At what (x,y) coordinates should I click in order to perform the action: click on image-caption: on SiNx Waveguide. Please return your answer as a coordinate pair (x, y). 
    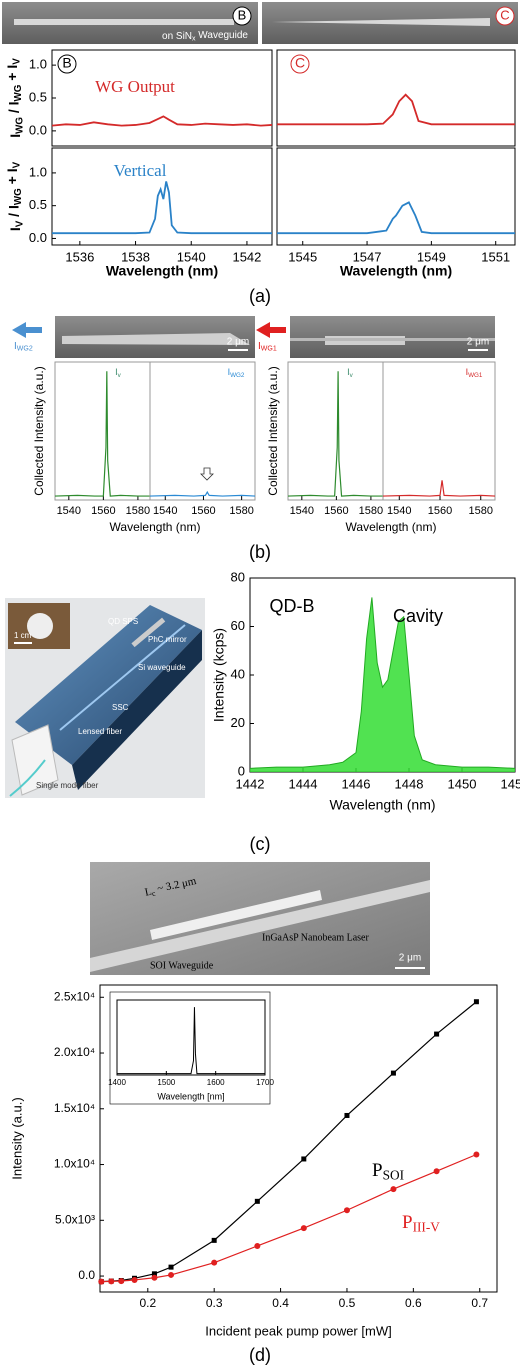
    Looking at the image, I should click on (205, 36).